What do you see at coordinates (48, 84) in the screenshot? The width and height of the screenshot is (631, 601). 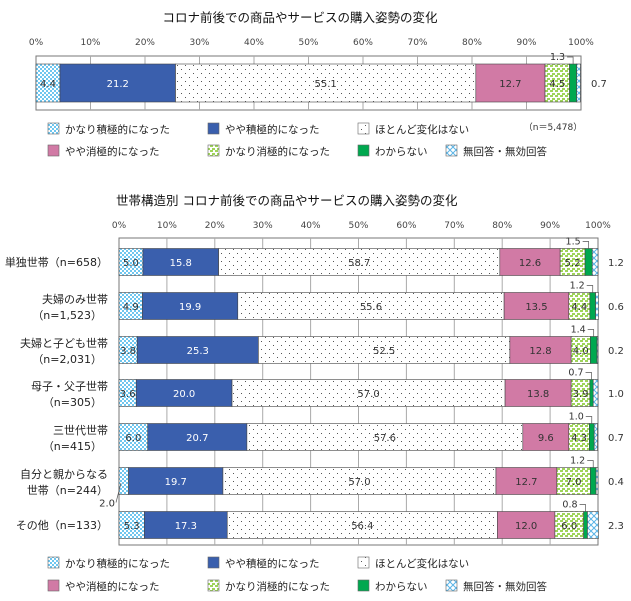 I see `data-label: 4.4` at bounding box center [48, 84].